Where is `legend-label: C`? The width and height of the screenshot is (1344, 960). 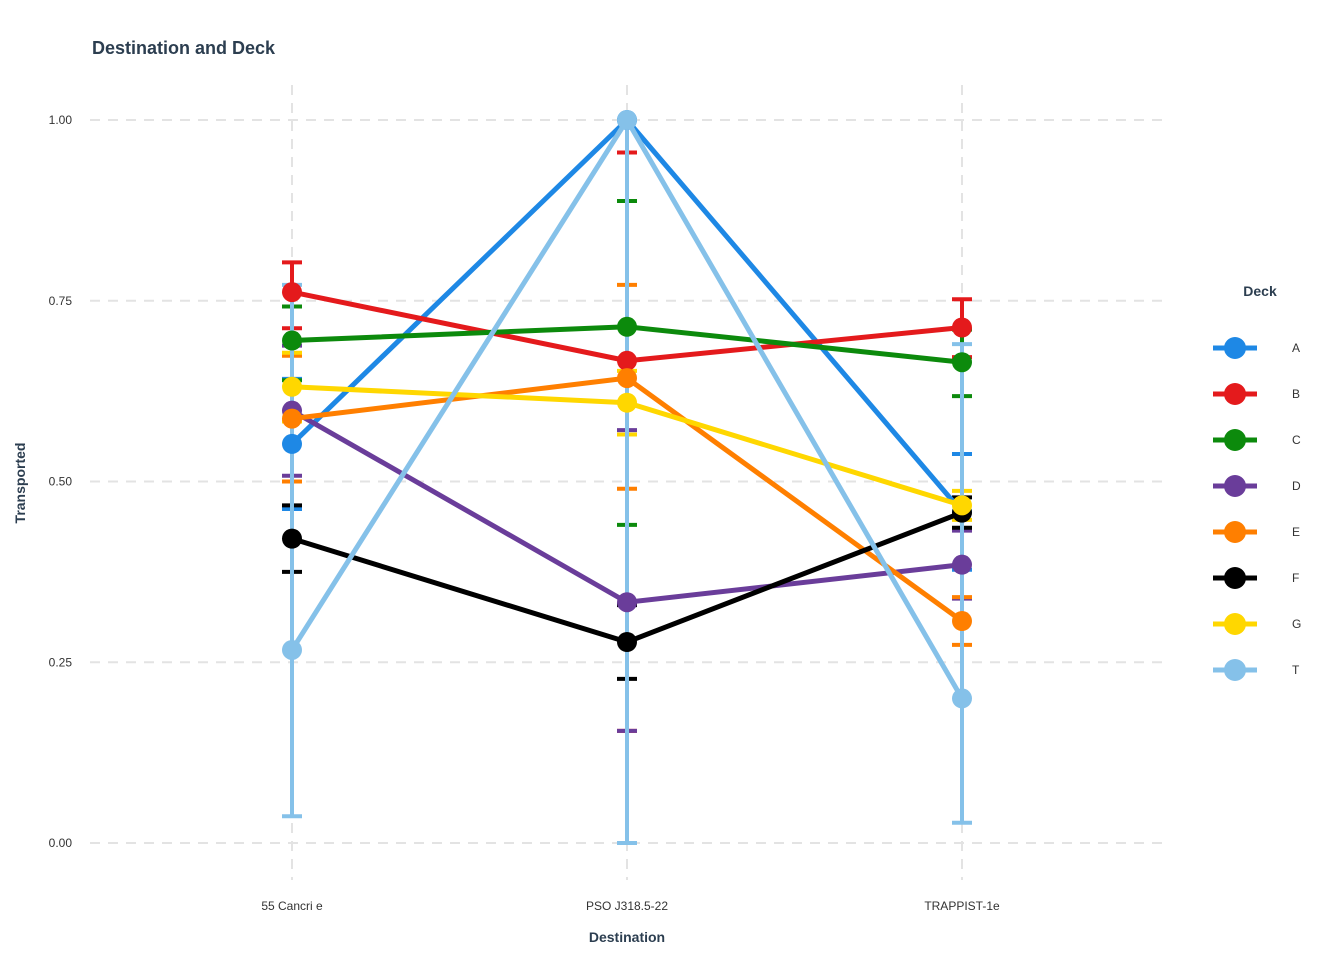 legend-label: C is located at coordinates (1296, 440).